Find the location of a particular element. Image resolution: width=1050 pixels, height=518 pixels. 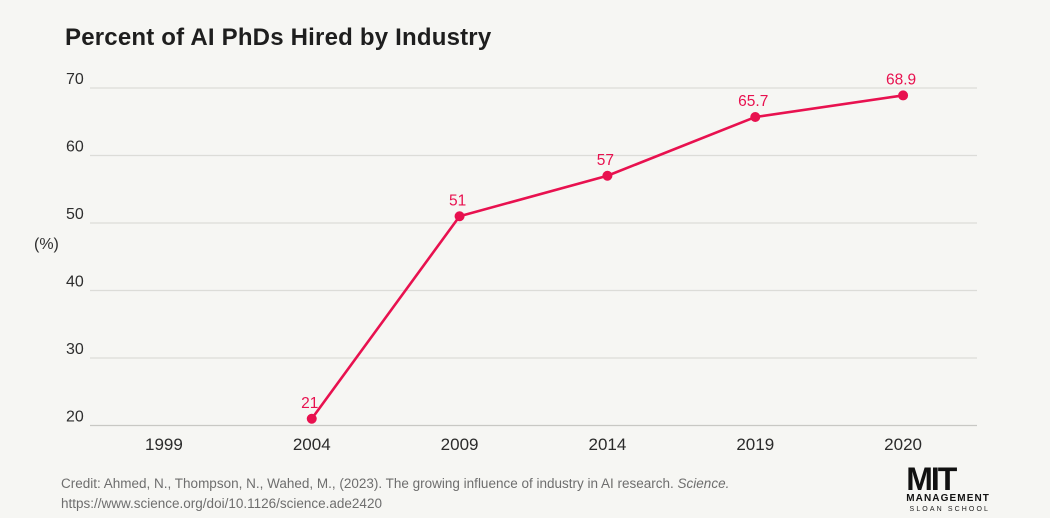

data-point-label: 68.9 is located at coordinates (901, 79).